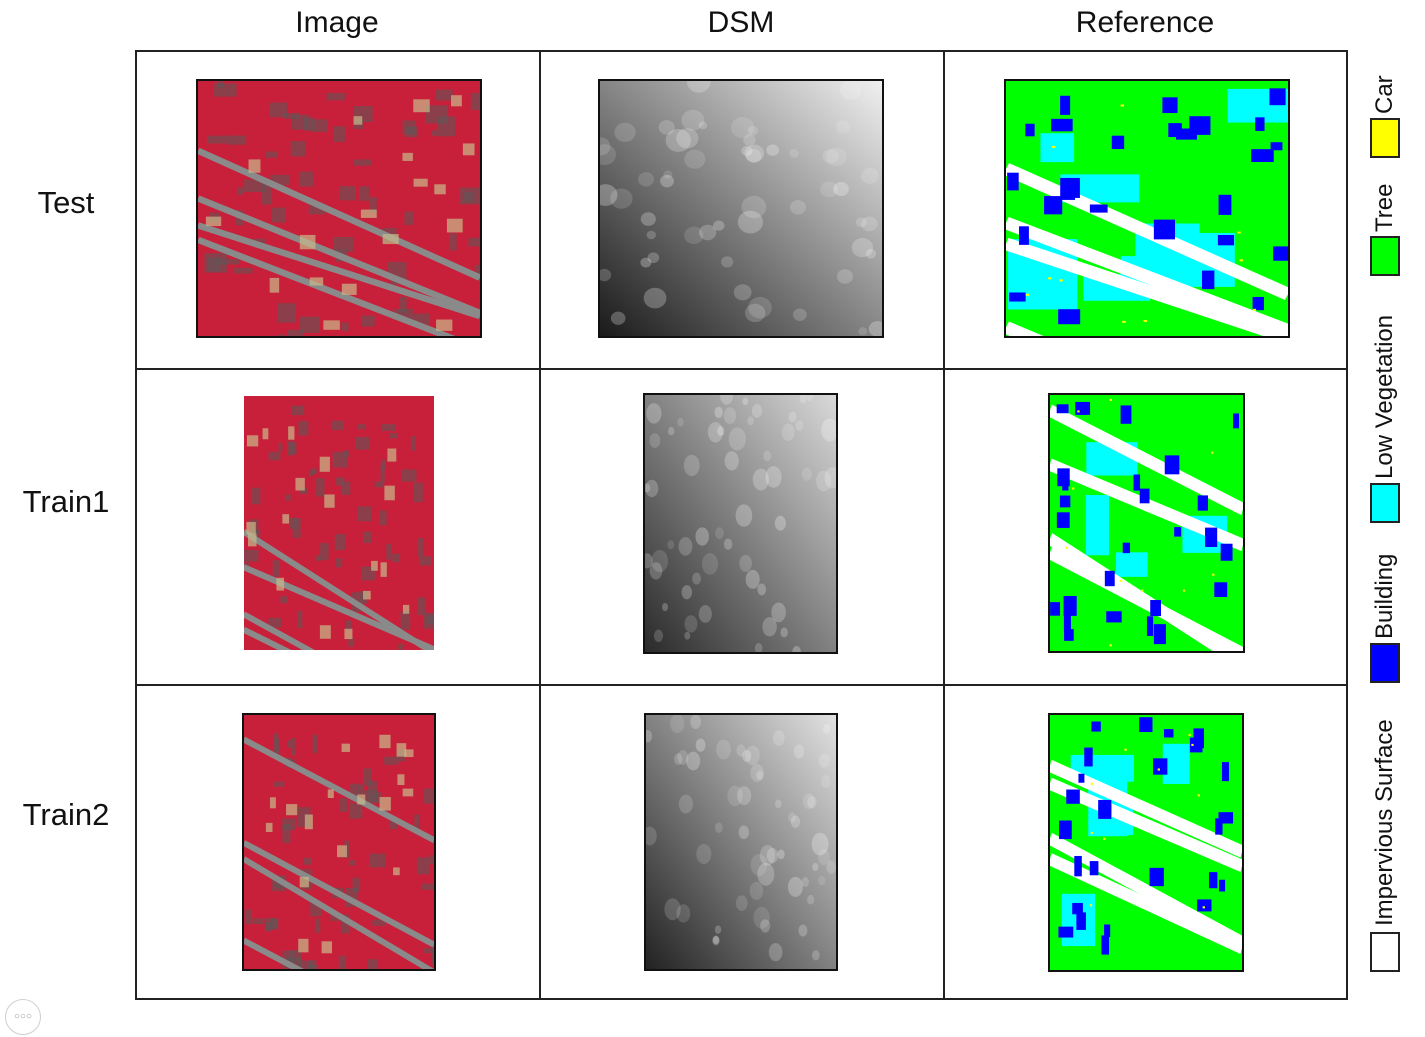 The width and height of the screenshot is (1425, 1037). Describe the element at coordinates (66, 814) in the screenshot. I see `row-label-train2: Train2` at that location.